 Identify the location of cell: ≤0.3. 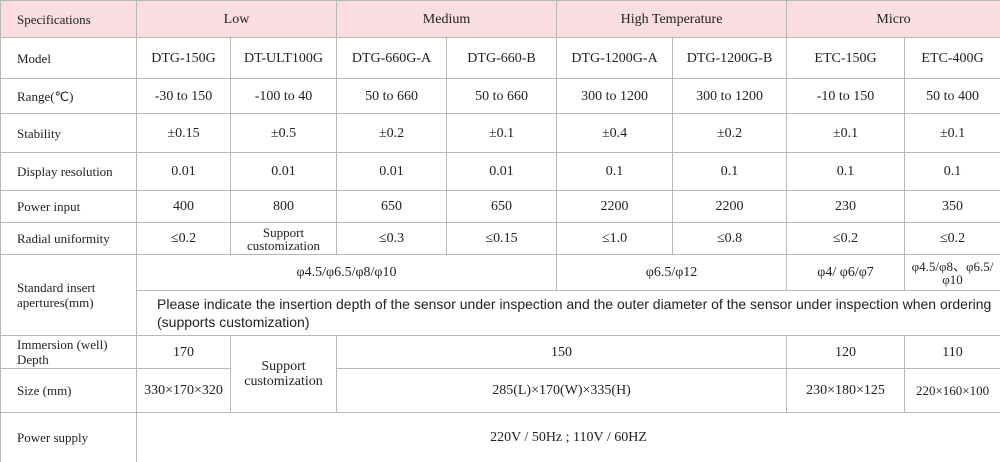
(392, 238).